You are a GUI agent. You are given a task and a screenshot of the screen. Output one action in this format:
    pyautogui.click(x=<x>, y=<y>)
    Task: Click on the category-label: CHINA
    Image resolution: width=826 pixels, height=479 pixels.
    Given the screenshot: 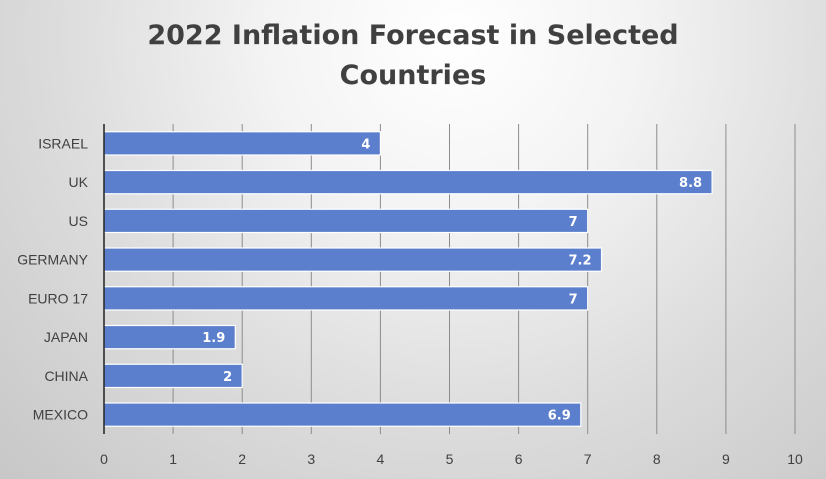 What is the action you would take?
    pyautogui.click(x=66, y=376)
    